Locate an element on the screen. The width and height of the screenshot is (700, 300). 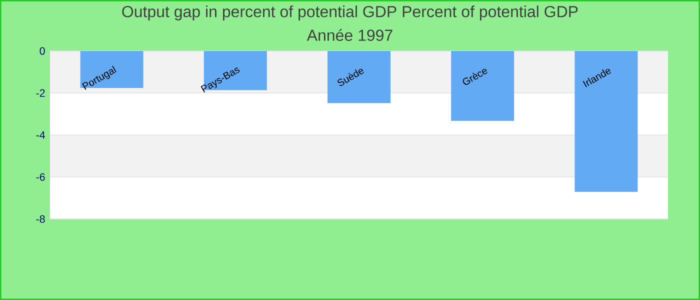
chart-title: Output gap in percent of potential GDP Percent of potential GDP is located at coordinates (350, 13).